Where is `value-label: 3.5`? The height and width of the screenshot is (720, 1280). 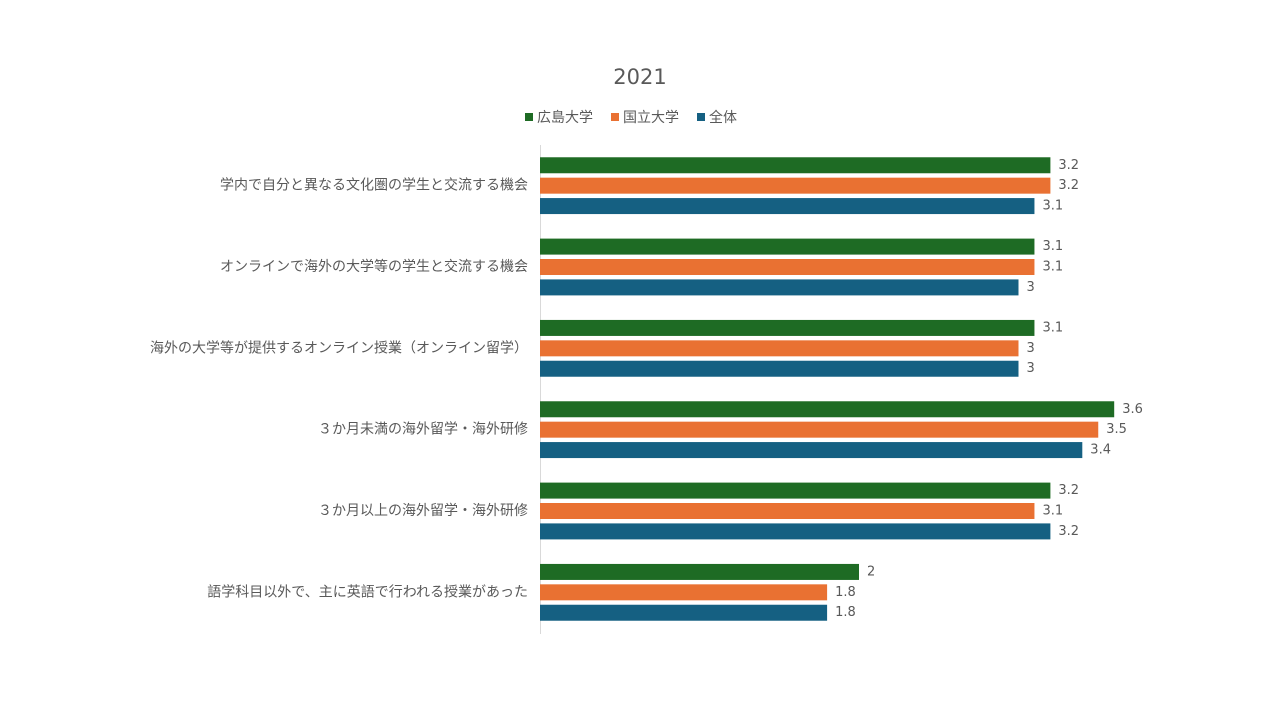 value-label: 3.5 is located at coordinates (1116, 429).